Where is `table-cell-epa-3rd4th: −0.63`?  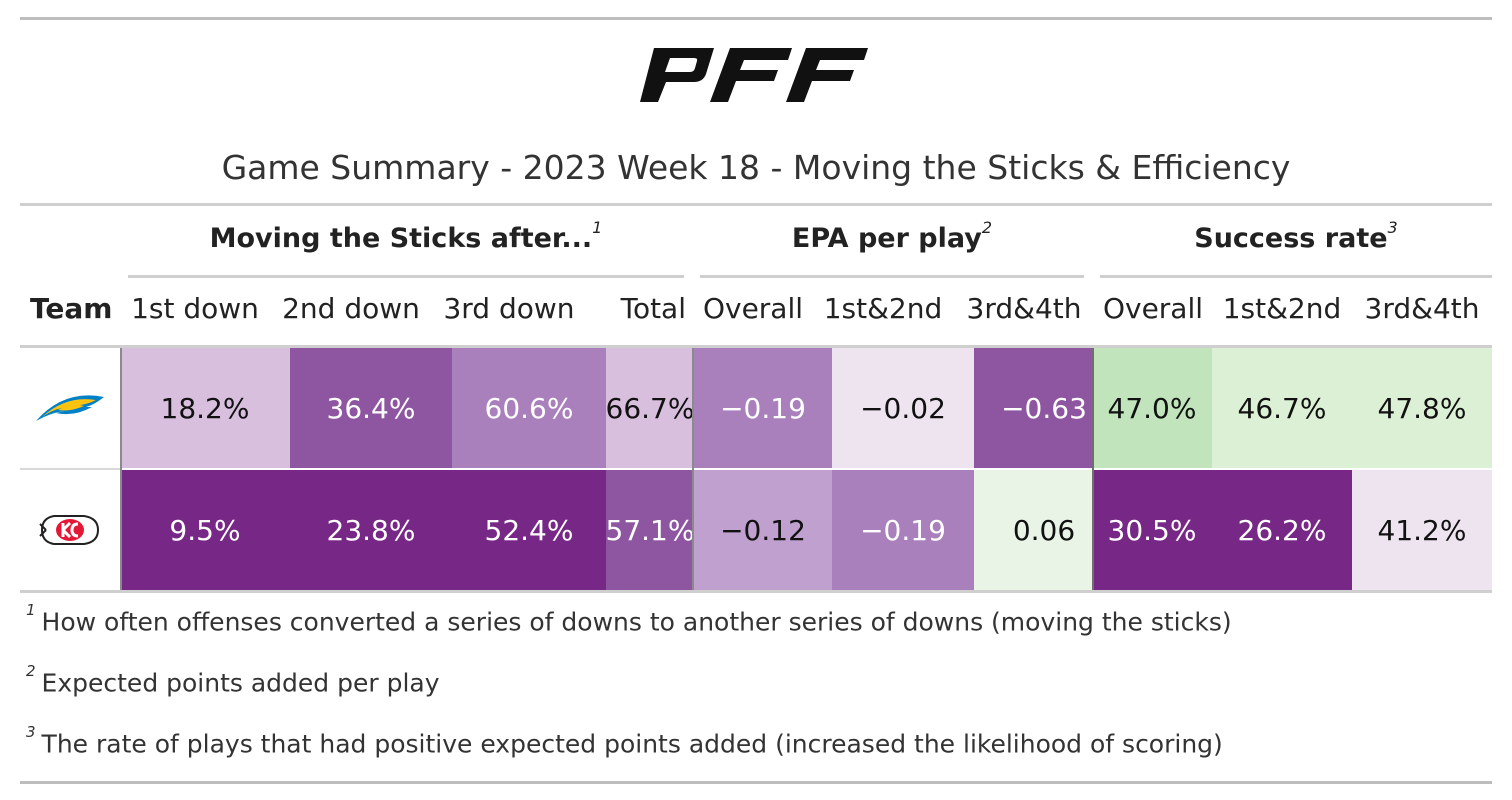 table-cell-epa-3rd4th: −0.63 is located at coordinates (1044, 408).